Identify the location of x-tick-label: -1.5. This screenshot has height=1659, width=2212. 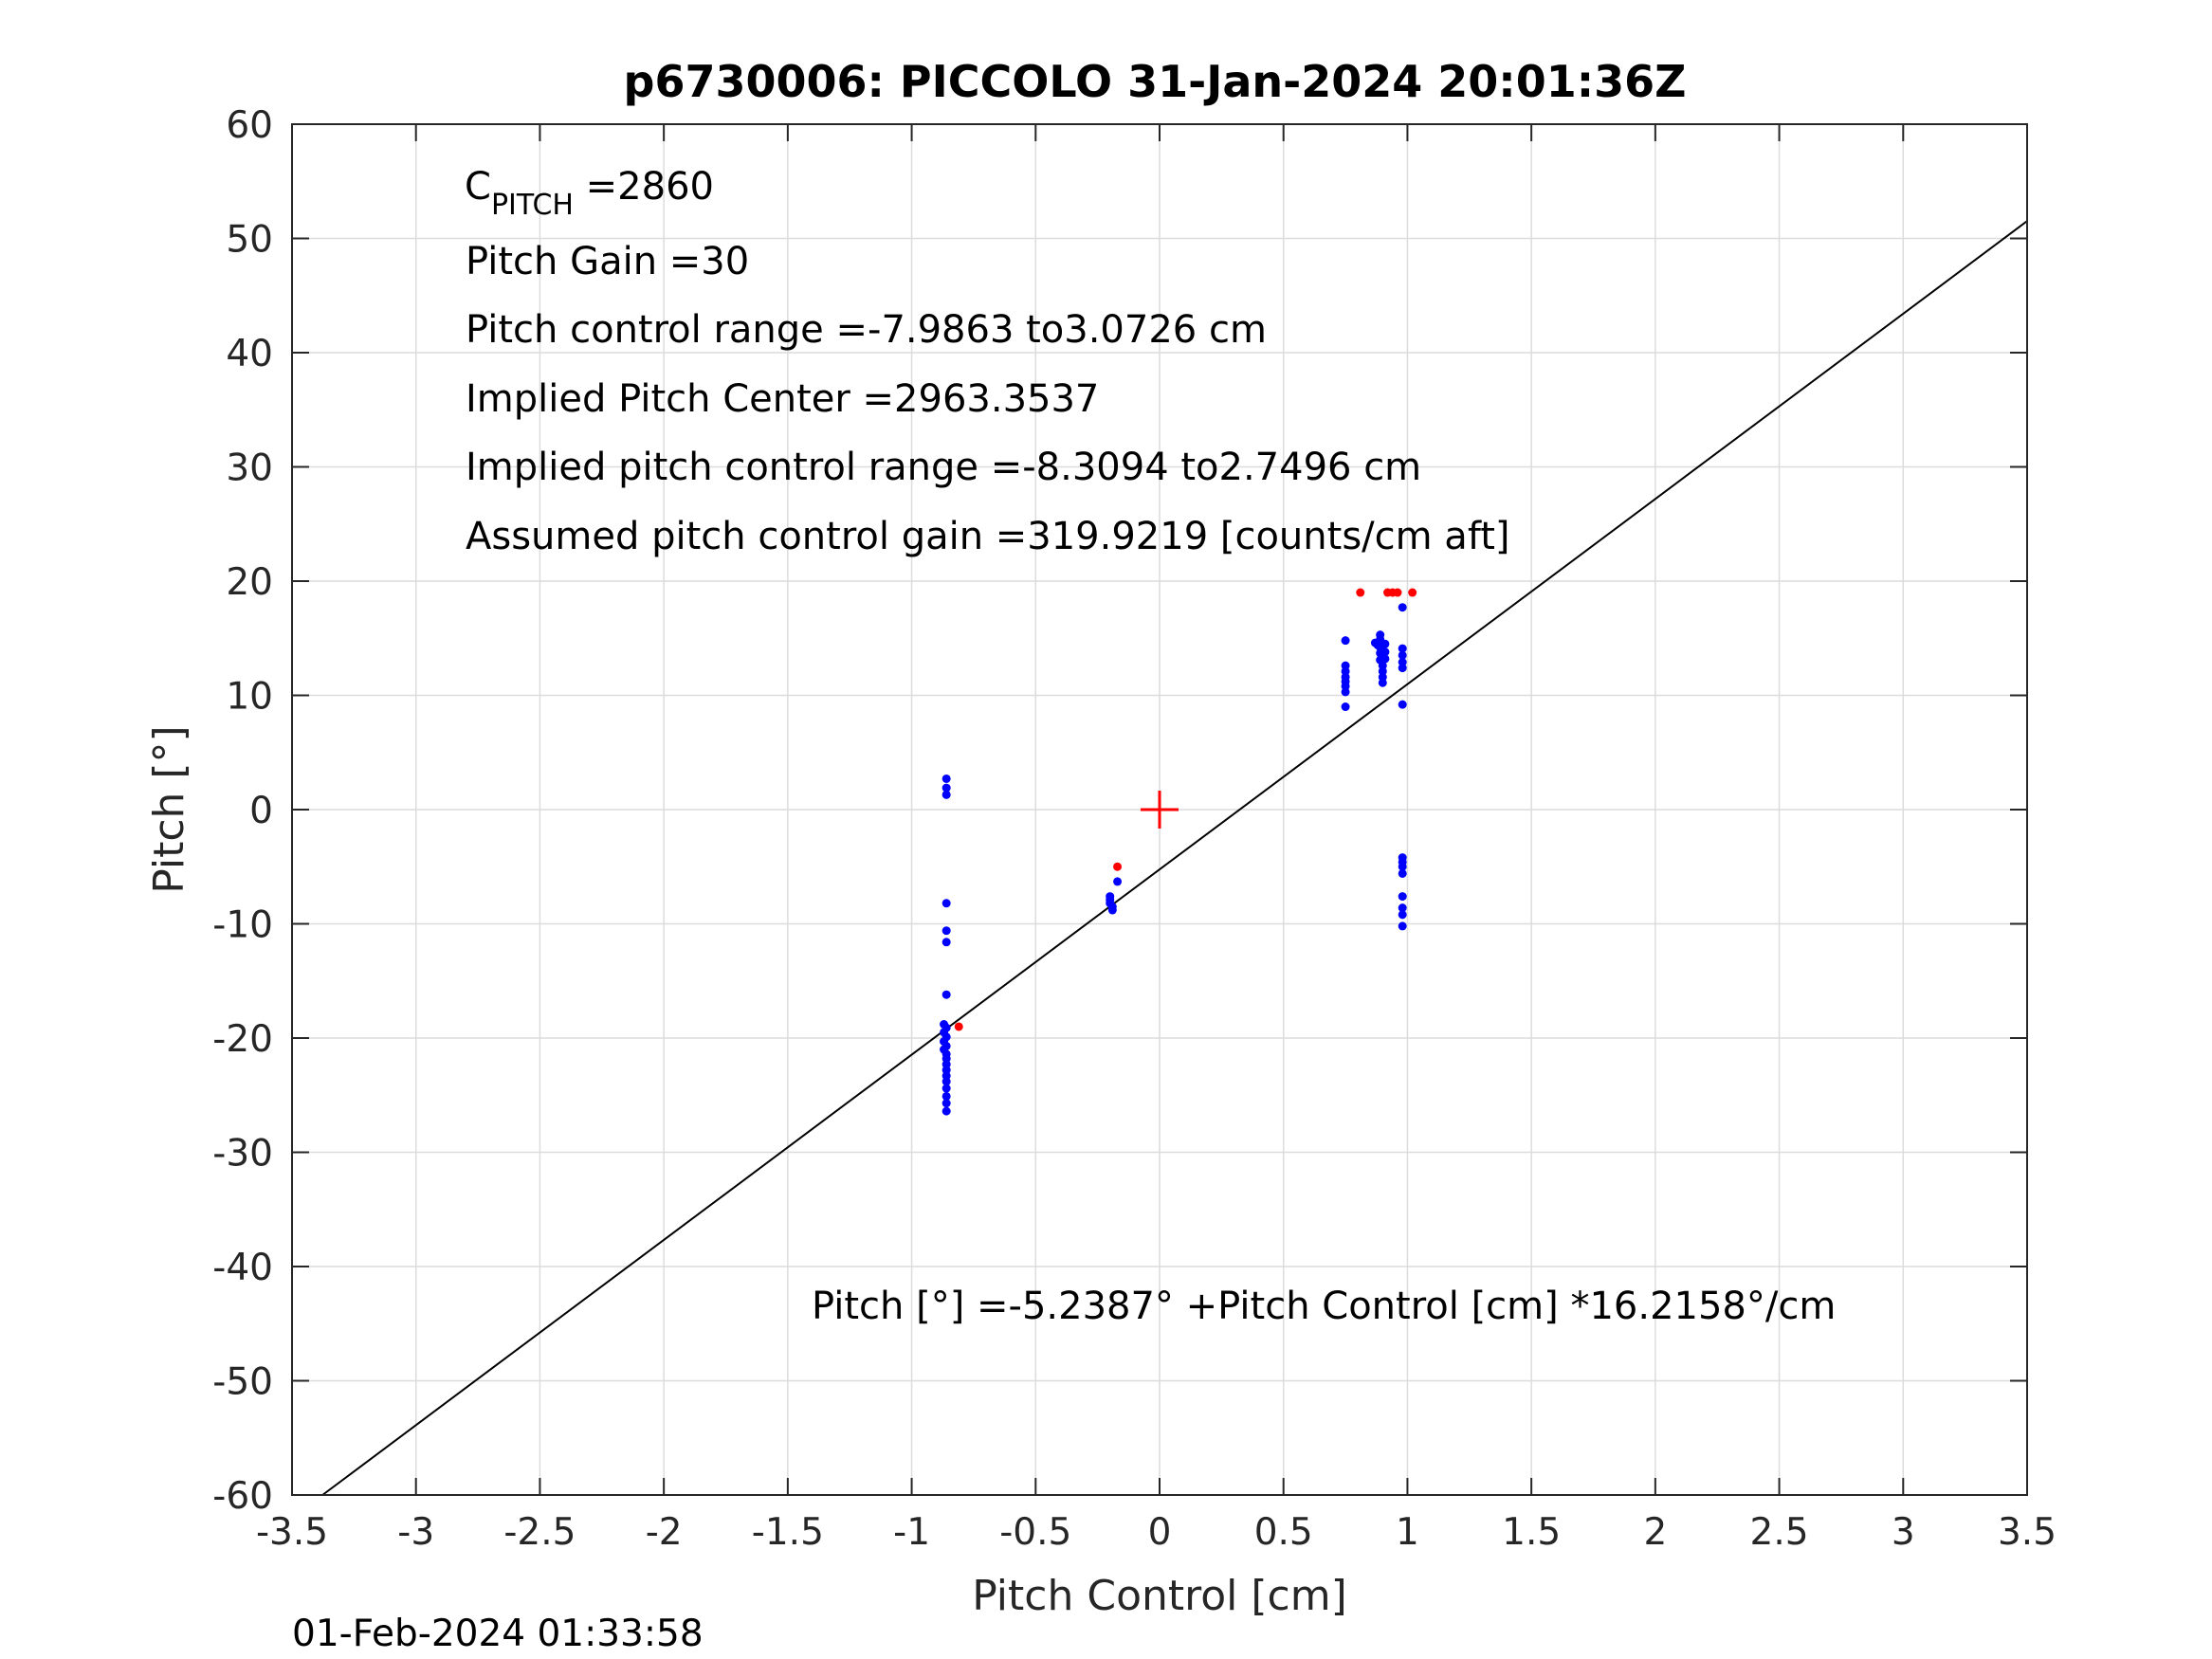
(788, 1532).